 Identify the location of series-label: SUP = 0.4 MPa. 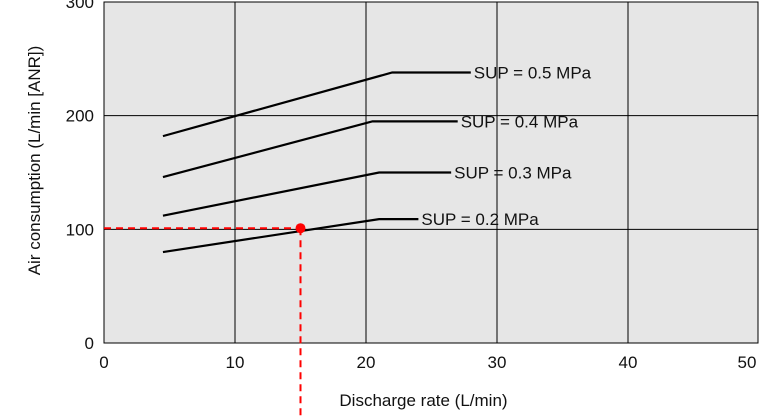
(520, 121).